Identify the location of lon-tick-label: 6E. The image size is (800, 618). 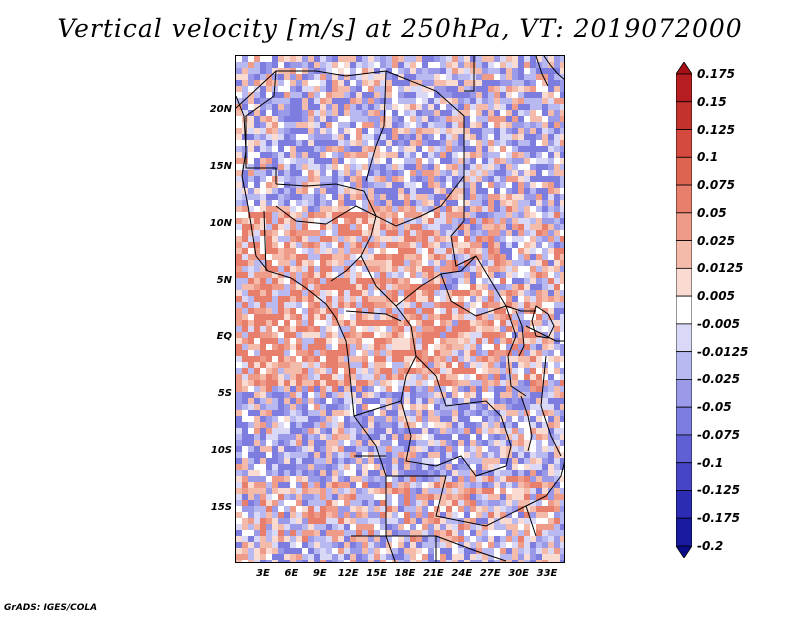
(291, 573).